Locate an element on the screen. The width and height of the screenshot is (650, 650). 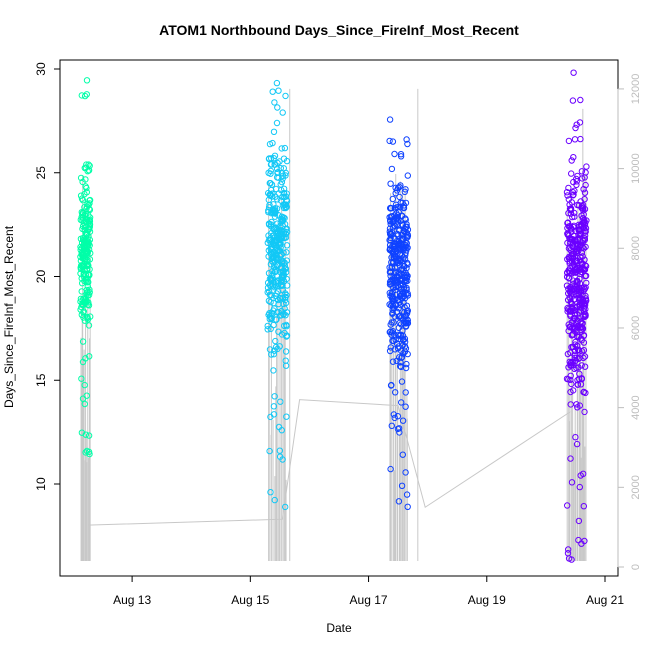
right-tick-label: 12000 is located at coordinates (636, 89).